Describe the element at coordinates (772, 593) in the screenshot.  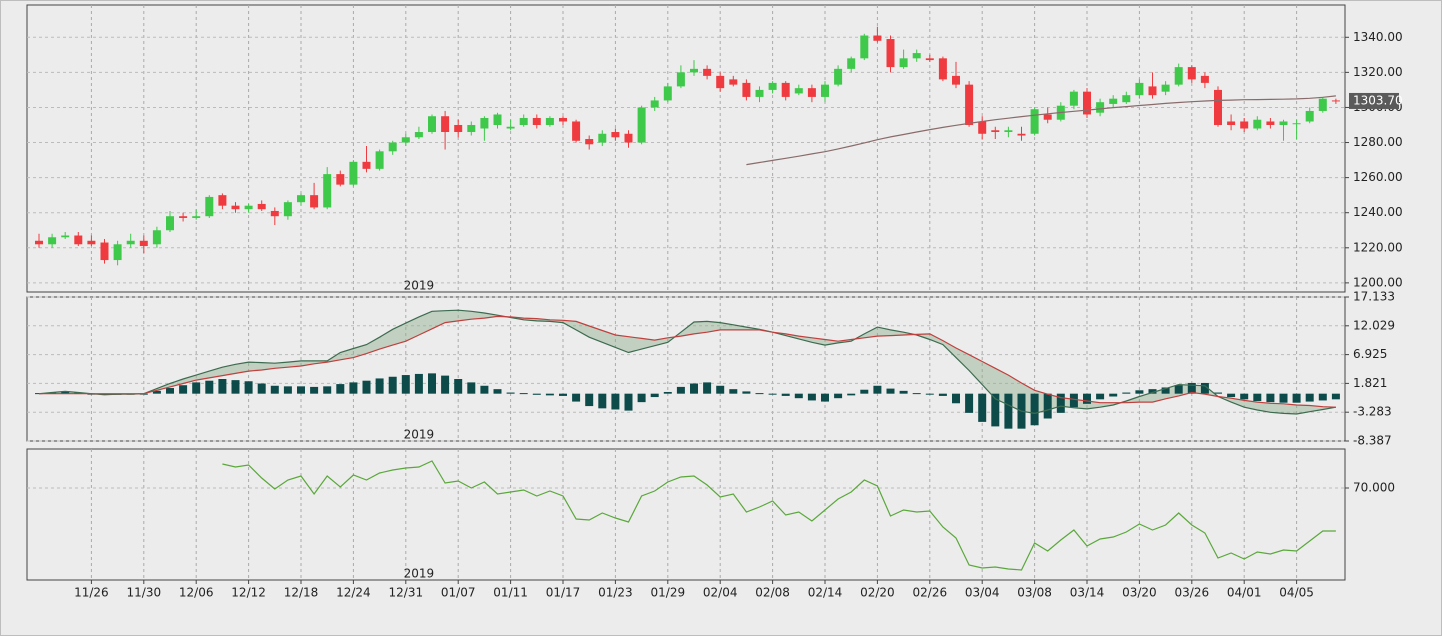
I see `x-tick-label: 02/08` at that location.